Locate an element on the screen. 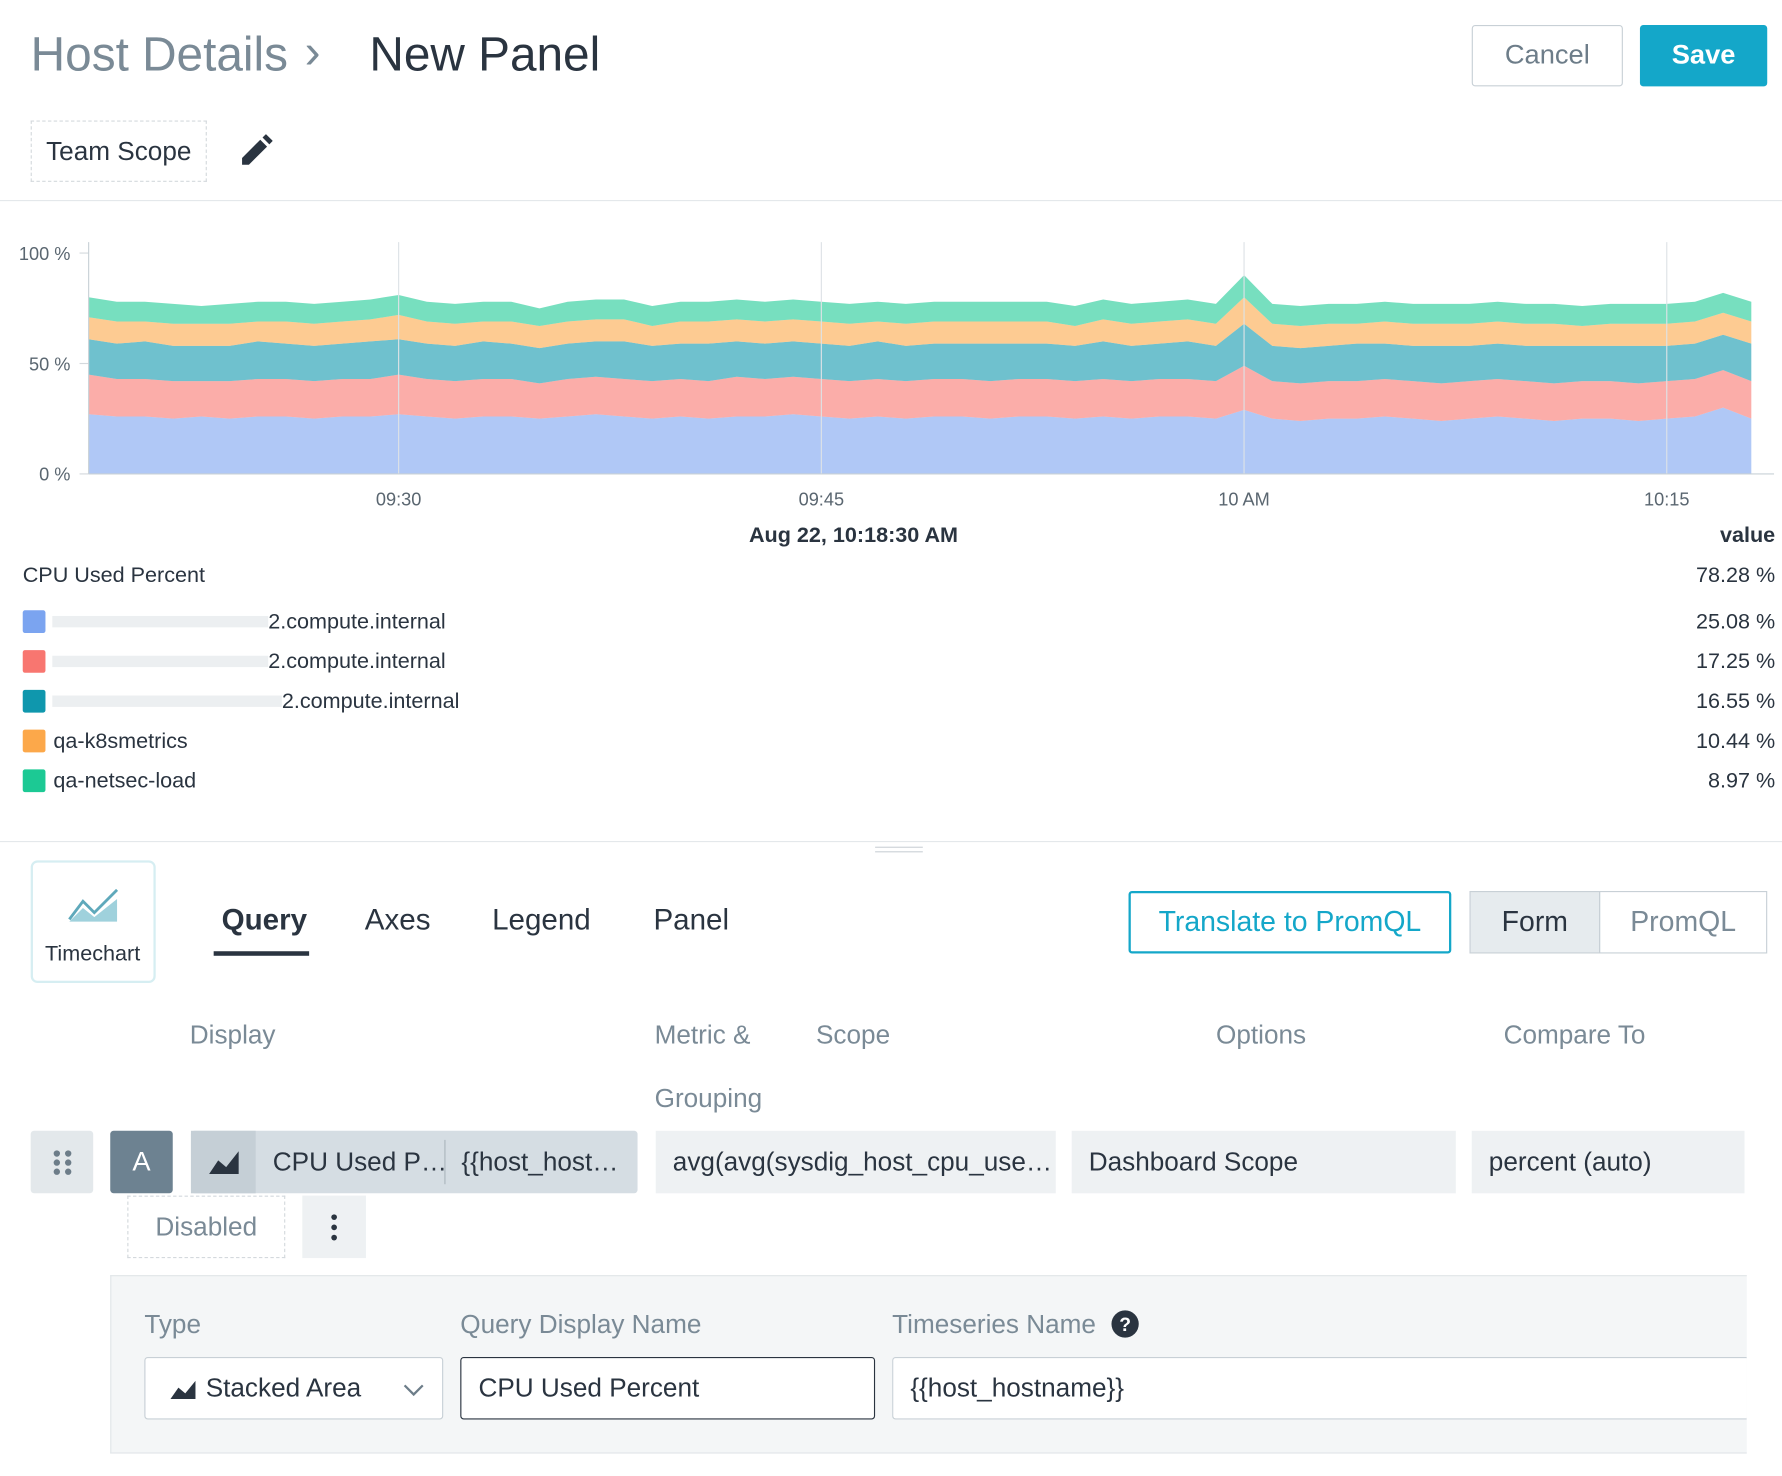 The height and width of the screenshot is (1476, 1782). drag-handle is located at coordinates (62, 1162).